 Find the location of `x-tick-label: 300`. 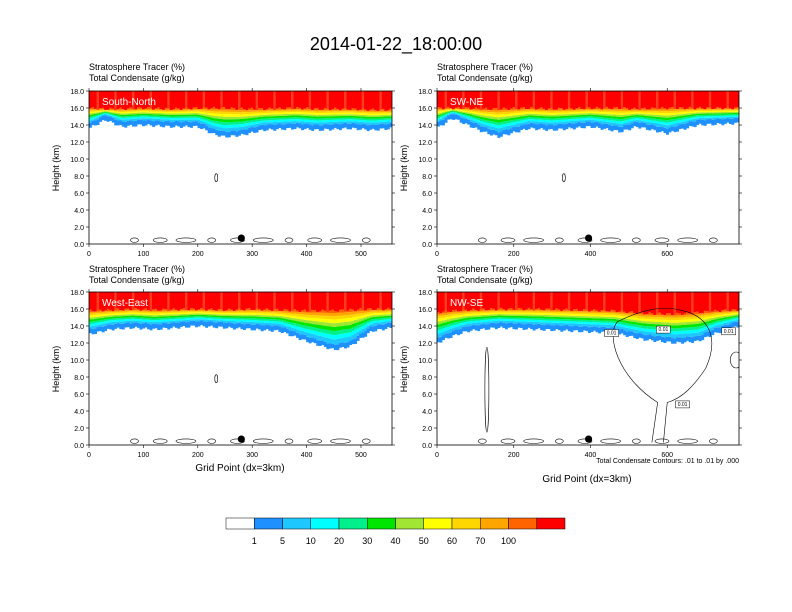

x-tick-label: 300 is located at coordinates (252, 455).